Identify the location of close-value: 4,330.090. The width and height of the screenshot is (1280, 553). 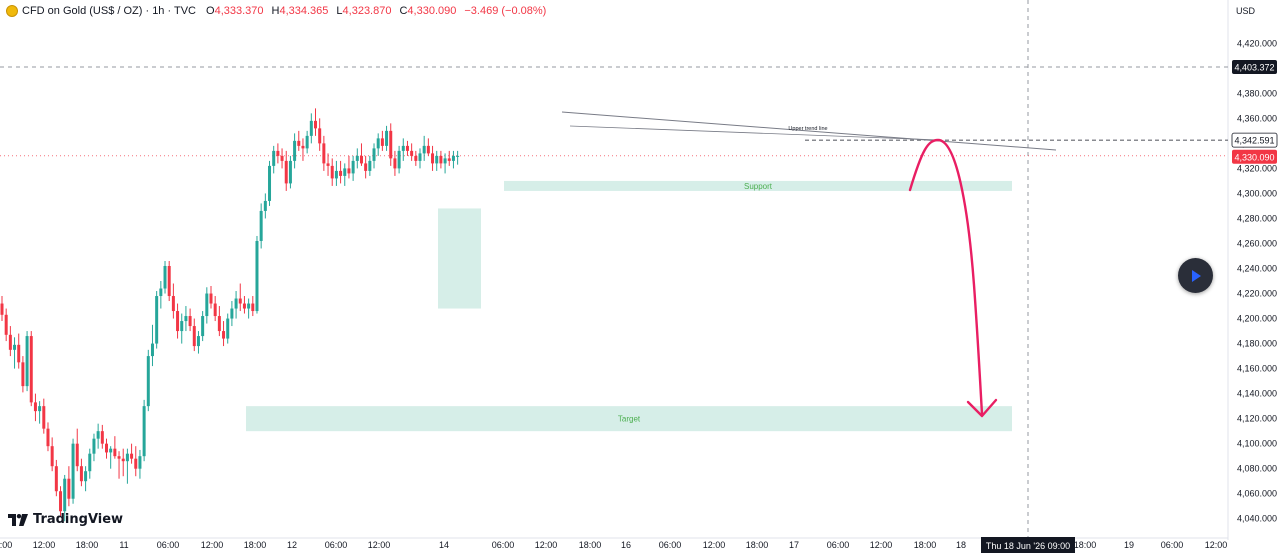
(432, 11).